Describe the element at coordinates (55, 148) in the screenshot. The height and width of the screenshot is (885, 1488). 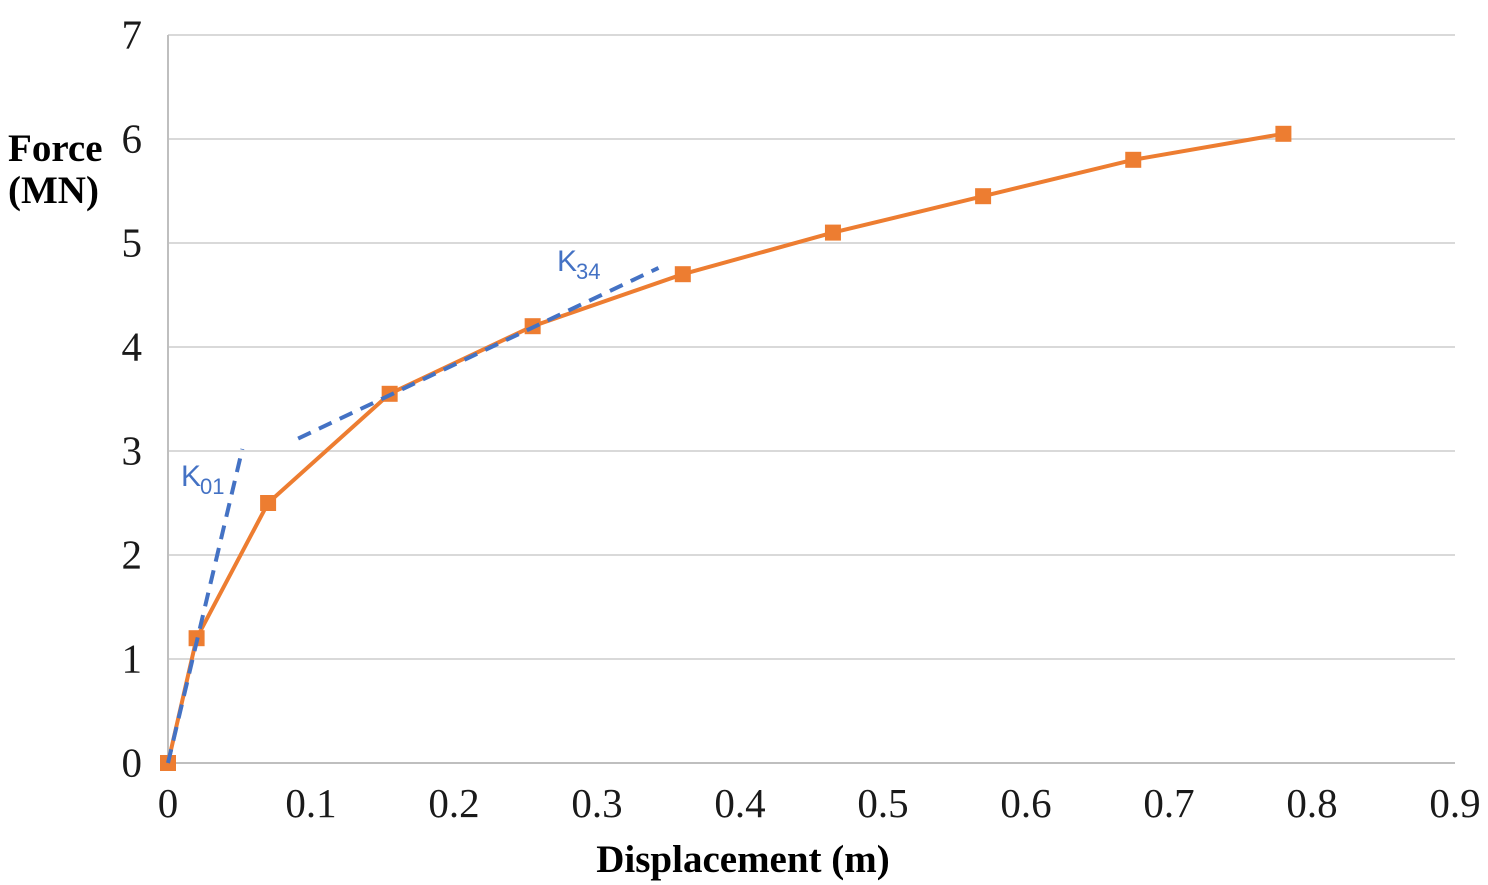
I see `y-axis-title-line1: Force` at that location.